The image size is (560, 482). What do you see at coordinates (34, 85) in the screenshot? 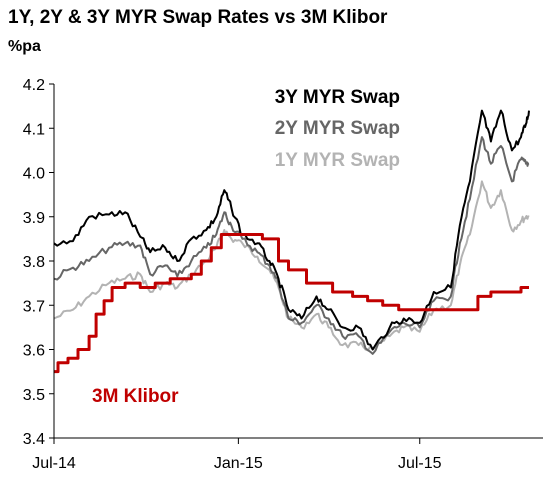
I see `y-tick-label: 4.2` at bounding box center [34, 85].